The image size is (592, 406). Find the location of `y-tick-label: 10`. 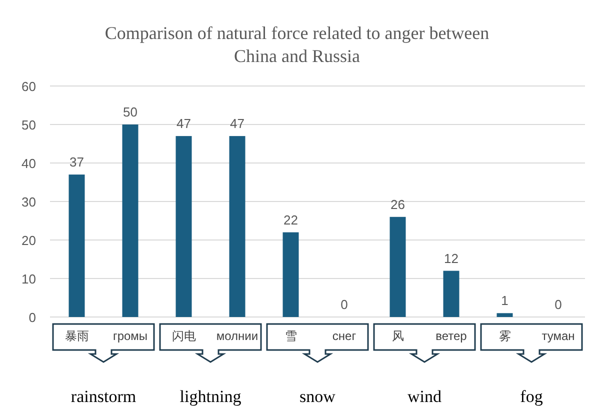

y-tick-label: 10 is located at coordinates (29, 279).